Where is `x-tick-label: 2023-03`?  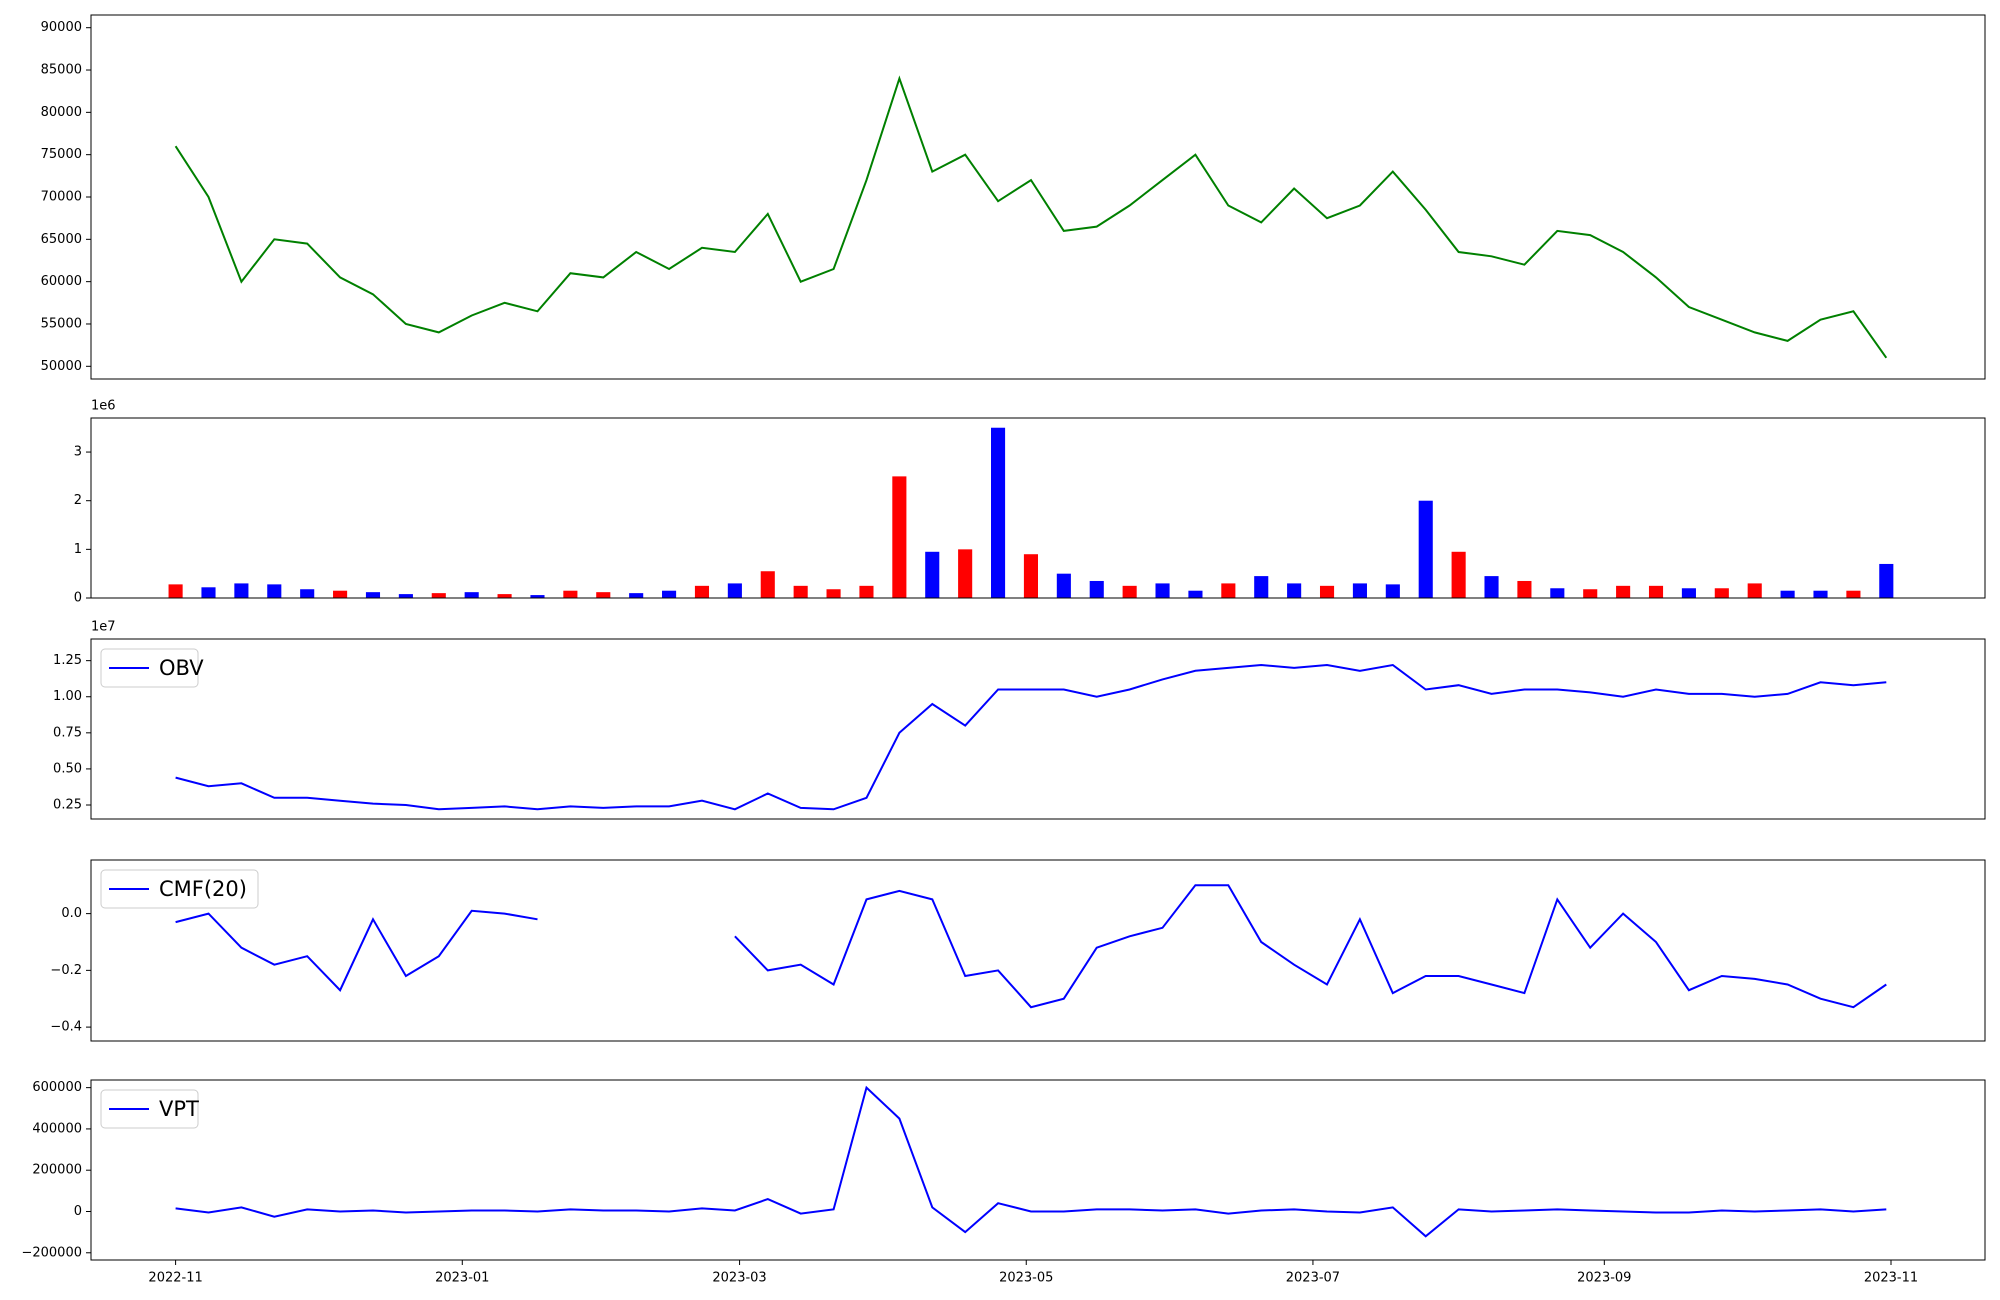 x-tick-label: 2023-03 is located at coordinates (739, 1278).